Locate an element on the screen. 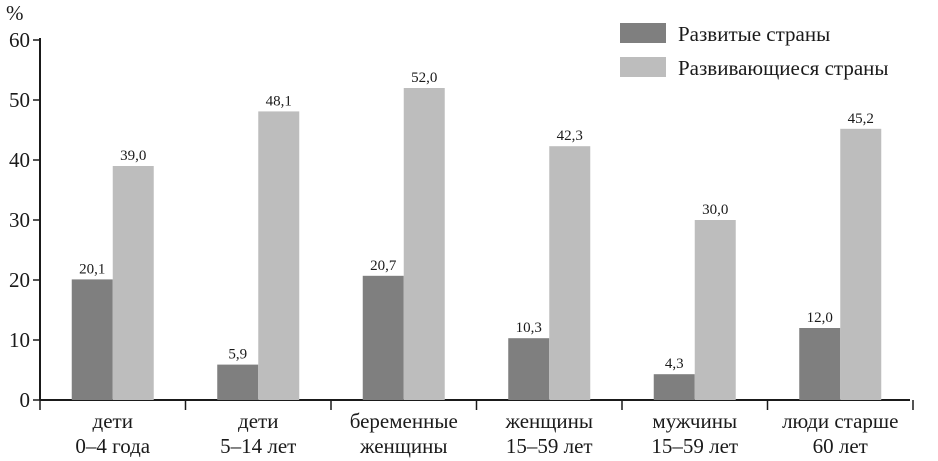 The height and width of the screenshot is (461, 938). bar-value-label: 20,1 is located at coordinates (92, 269).